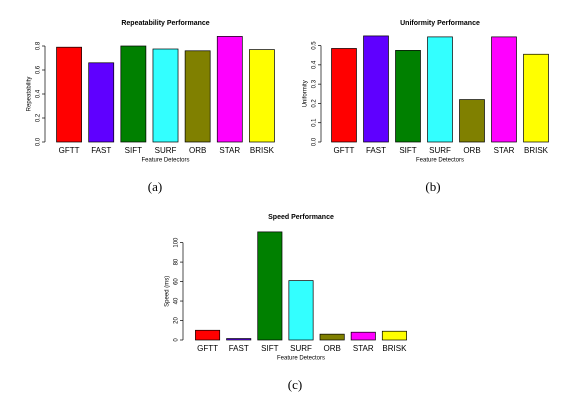 The height and width of the screenshot is (410, 584). What do you see at coordinates (432, 186) in the screenshot?
I see `caption: (b)` at bounding box center [432, 186].